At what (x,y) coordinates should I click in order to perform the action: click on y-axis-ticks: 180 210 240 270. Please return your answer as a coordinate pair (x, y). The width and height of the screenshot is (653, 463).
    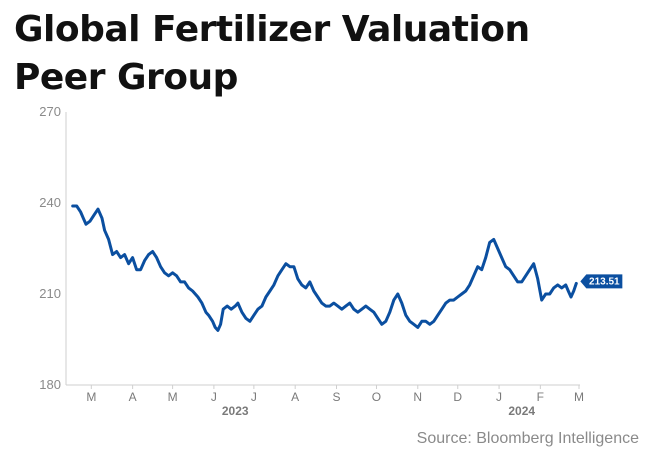
    Looking at the image, I should click on (50, 248).